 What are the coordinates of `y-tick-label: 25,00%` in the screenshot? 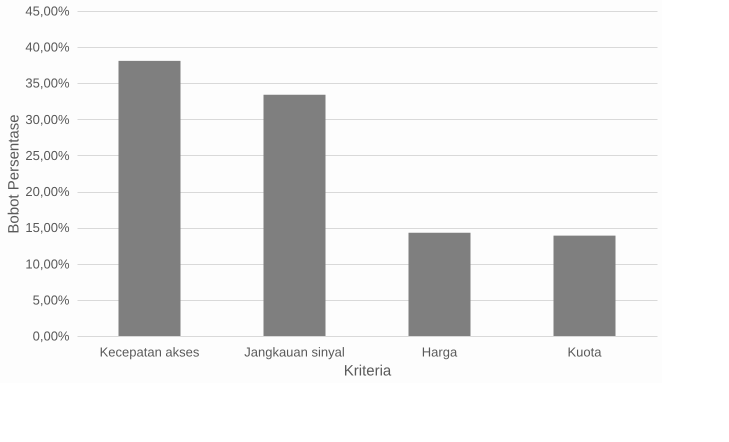 It's located at (47, 155).